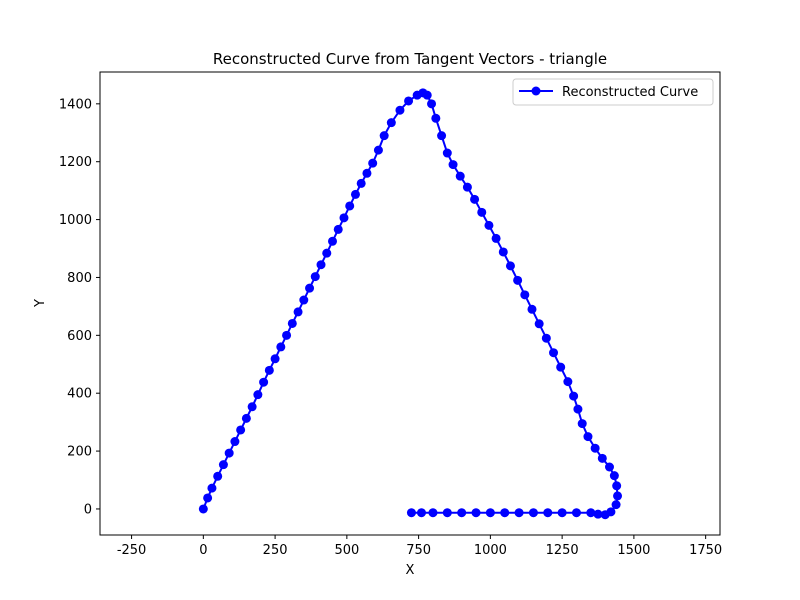  What do you see at coordinates (490, 550) in the screenshot?
I see `x-tick-label: 1000` at bounding box center [490, 550].